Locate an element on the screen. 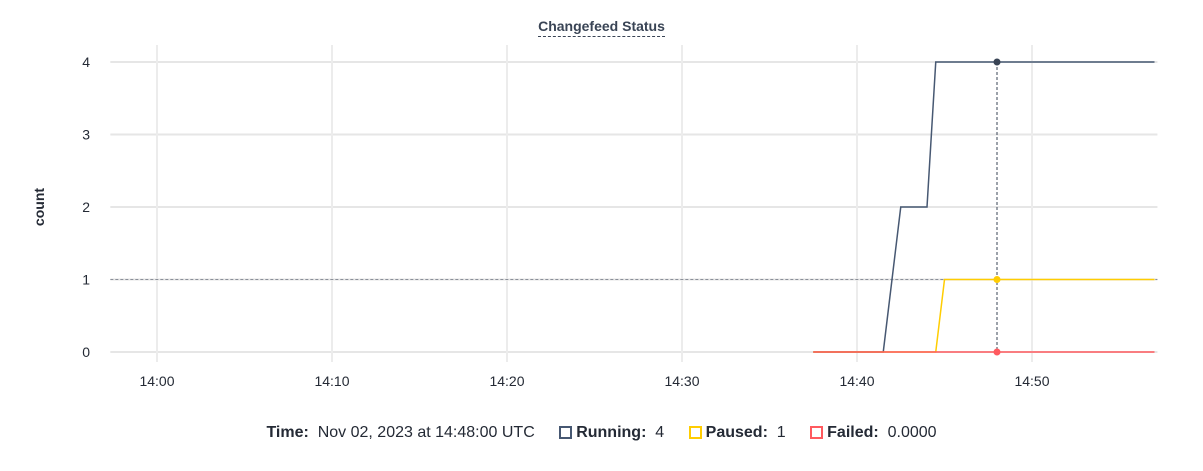  chart-title: Changefeed Status is located at coordinates (601, 27).